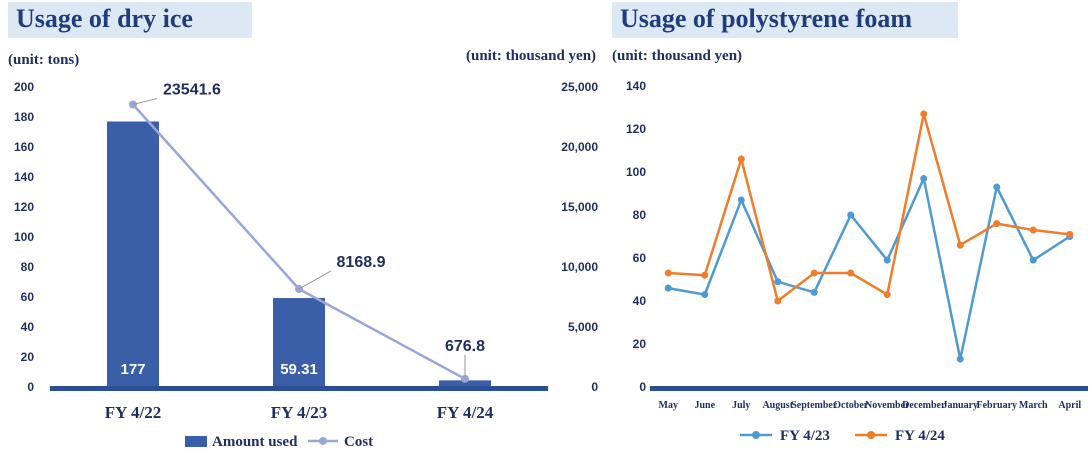 This screenshot has height=453, width=1092. Describe the element at coordinates (255, 442) in the screenshot. I see `legend-amount-label: Amount used` at that location.